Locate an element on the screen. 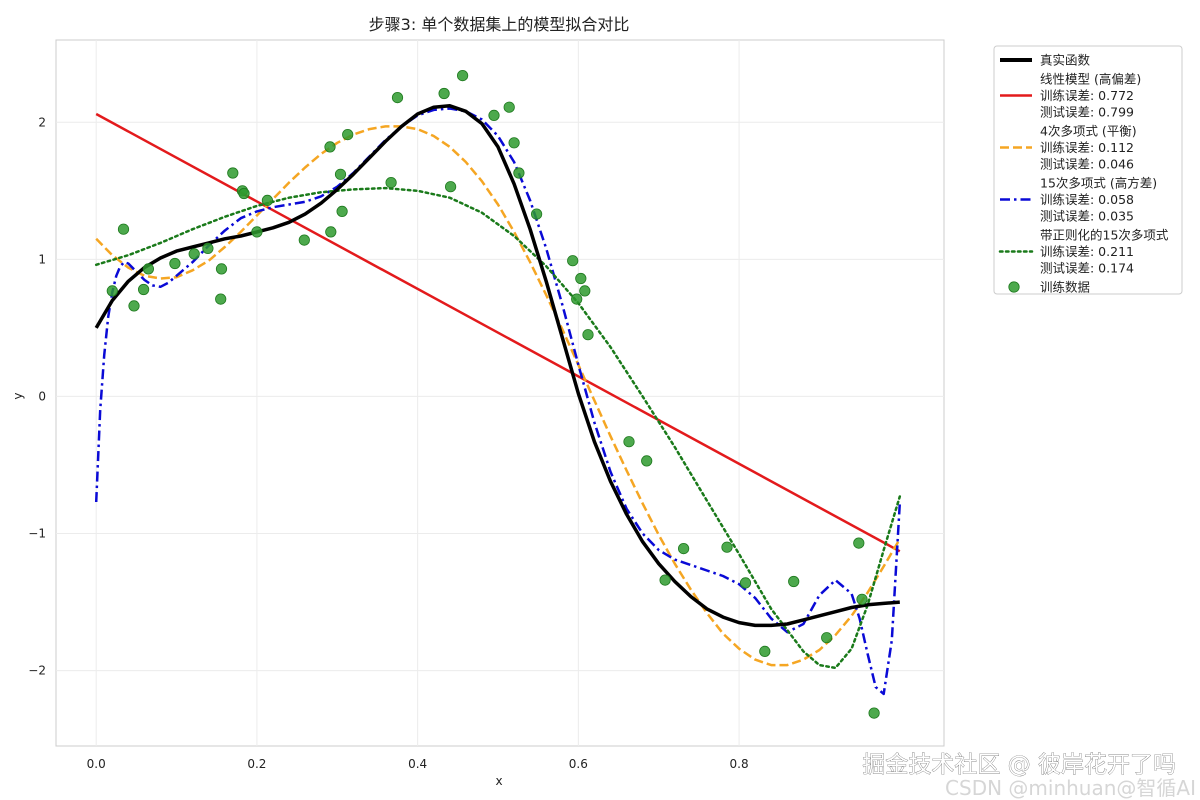  legend-entry-text: 训练误差: 0.211 is located at coordinates (1087, 251).